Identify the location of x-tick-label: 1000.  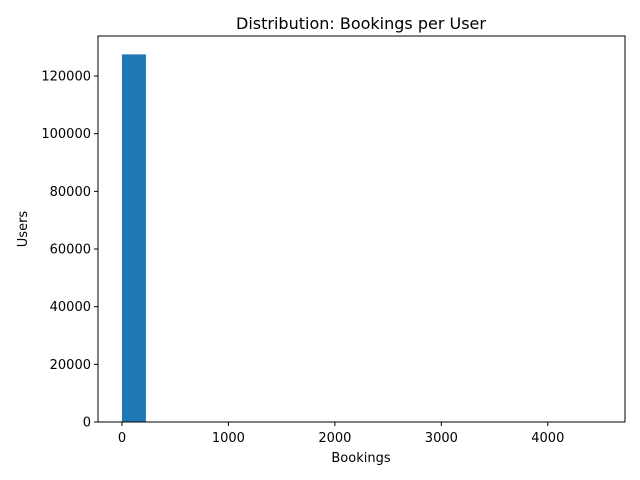
(228, 438).